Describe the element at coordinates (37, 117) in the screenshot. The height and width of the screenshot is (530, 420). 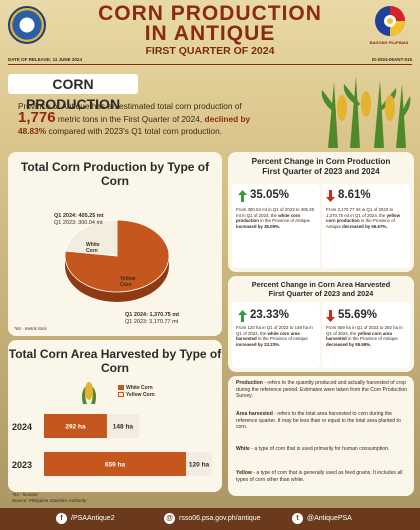
I see `intro-total: 1,776` at that location.